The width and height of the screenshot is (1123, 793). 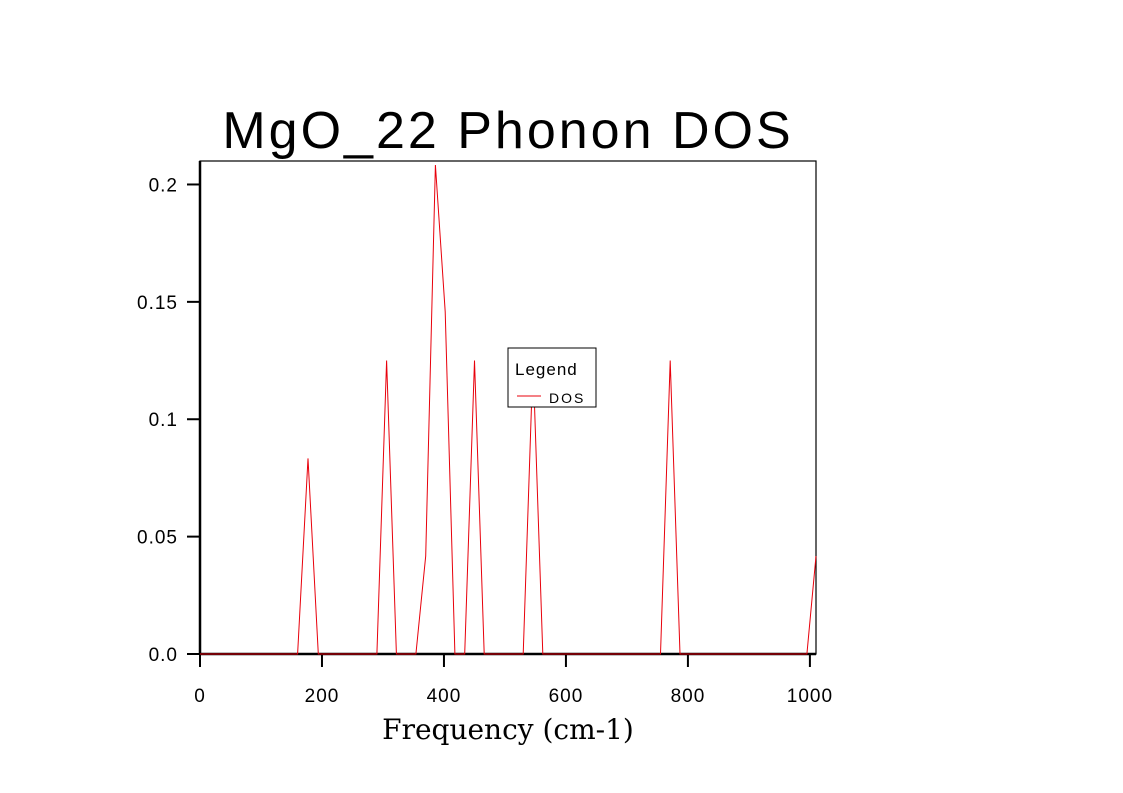 What do you see at coordinates (157, 538) in the screenshot?
I see `y-tick-label: 0.05` at bounding box center [157, 538].